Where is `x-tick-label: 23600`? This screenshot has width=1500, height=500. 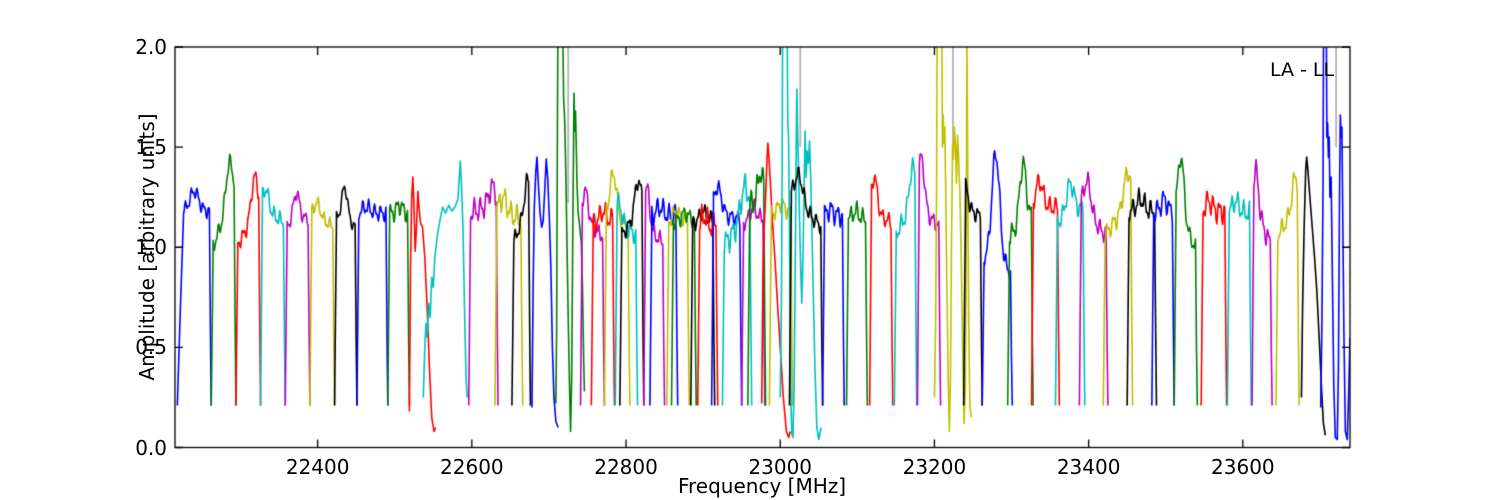
x-tick-label: 23600 is located at coordinates (1243, 466).